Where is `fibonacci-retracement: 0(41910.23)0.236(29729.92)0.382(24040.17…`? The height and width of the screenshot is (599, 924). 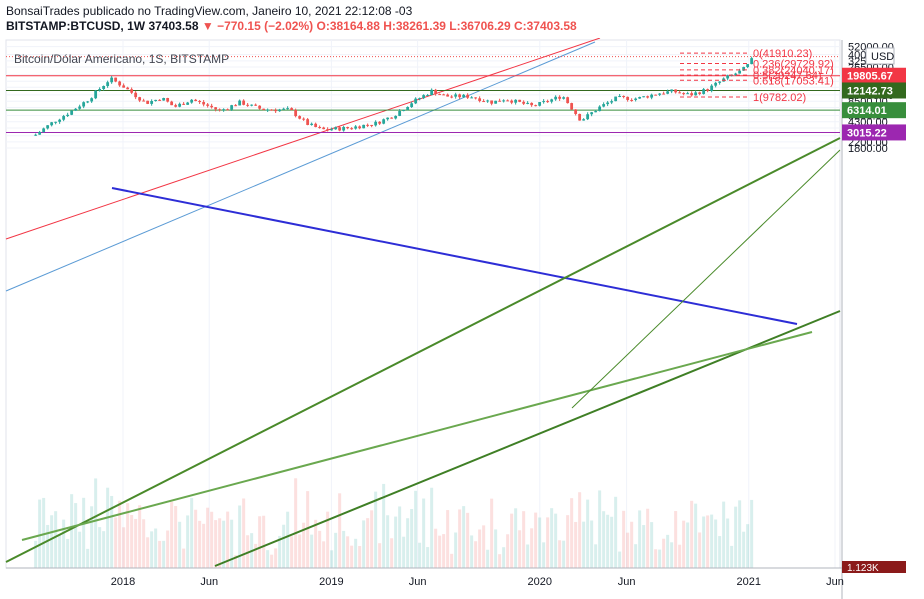 fibonacci-retracement: 0(41910.23)0.236(29729.92)0.382(24040.17… is located at coordinates (757, 76).